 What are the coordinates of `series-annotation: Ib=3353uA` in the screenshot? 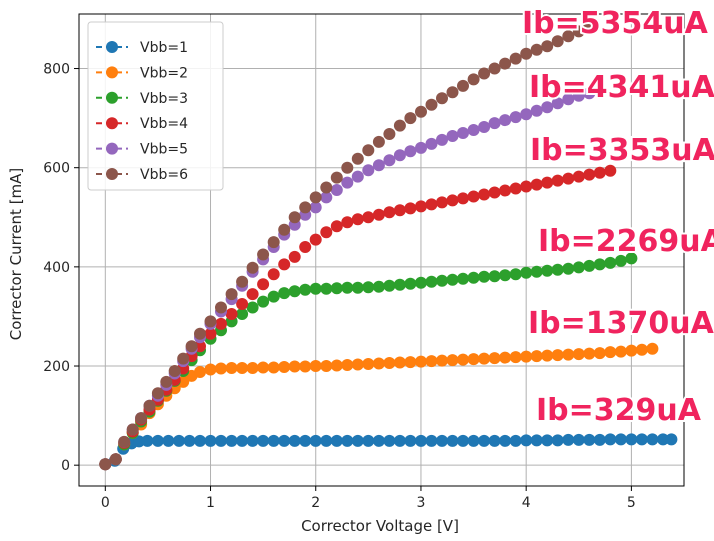 It's located at (622, 150).